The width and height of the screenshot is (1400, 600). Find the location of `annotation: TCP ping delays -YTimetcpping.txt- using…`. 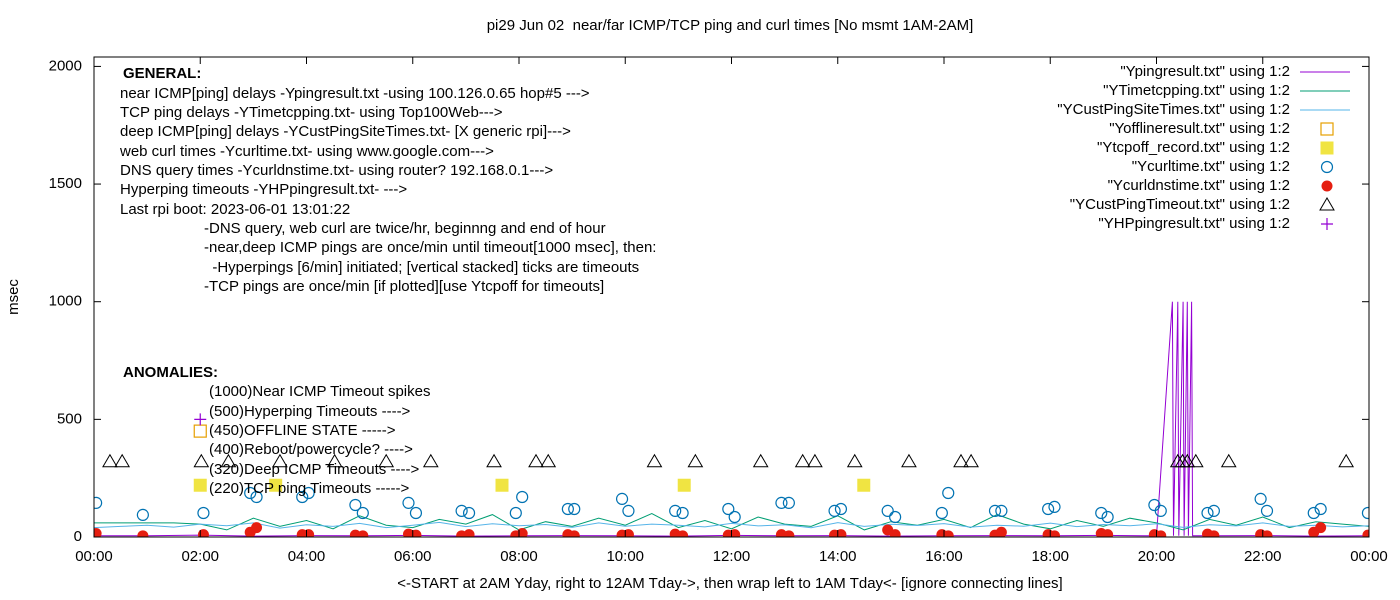

annotation: TCP ping delays -YTimetcpping.txt- using… is located at coordinates (311, 112).